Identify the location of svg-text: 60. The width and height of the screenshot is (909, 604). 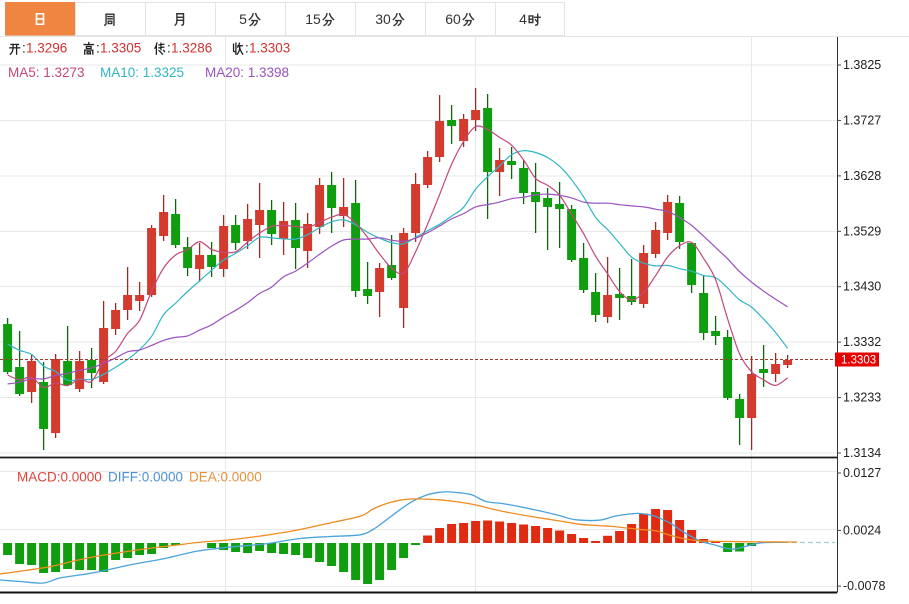
(453, 19).